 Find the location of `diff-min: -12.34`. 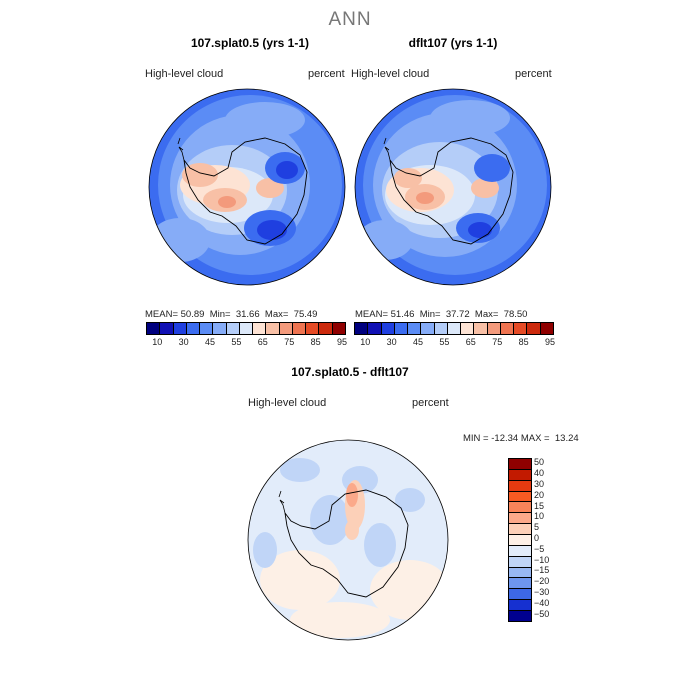

diff-min: -12.34 is located at coordinates (505, 438).